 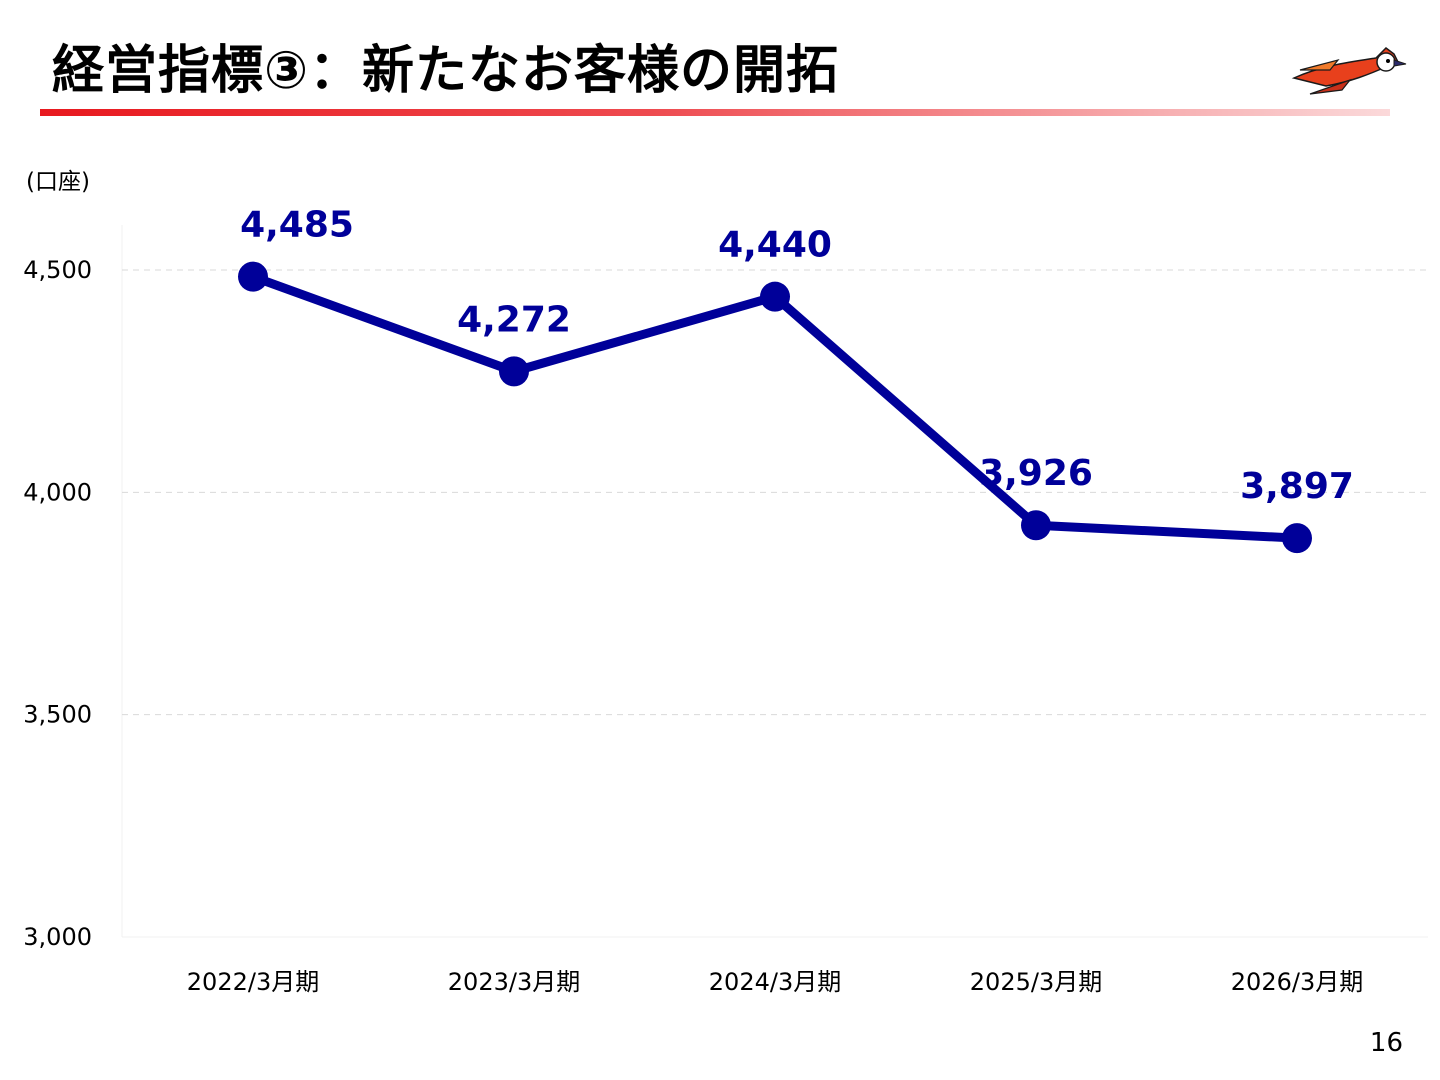 I want to click on y-axis-unit: (口座), so click(x=58, y=182).